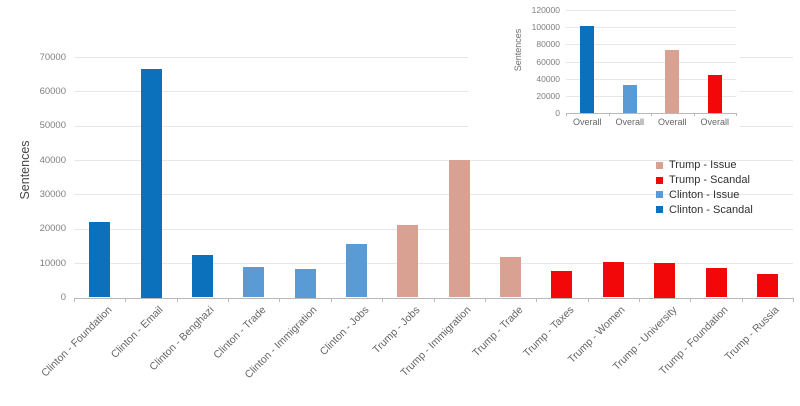 This screenshot has height=406, width=800. What do you see at coordinates (714, 94) in the screenshot?
I see `bar-overall-trump-scandal` at bounding box center [714, 94].